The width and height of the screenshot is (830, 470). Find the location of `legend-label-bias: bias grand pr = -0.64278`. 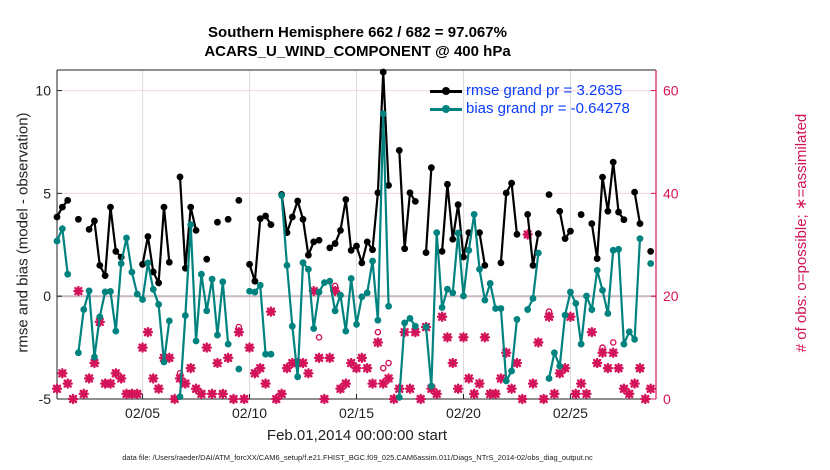

legend-label-bias: bias grand pr = -0.64278 is located at coordinates (548, 108).